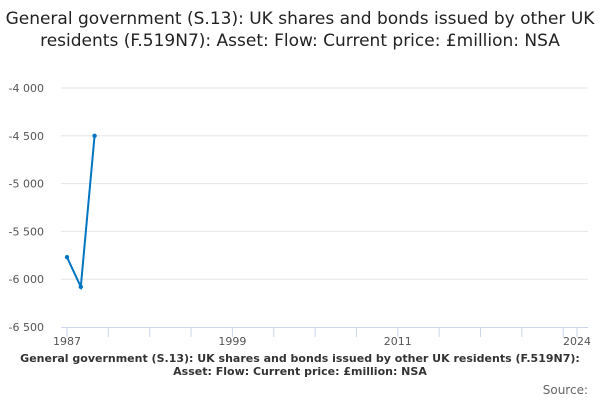 The image size is (600, 400). I want to click on y-tick-label: -5 500, so click(26, 231).